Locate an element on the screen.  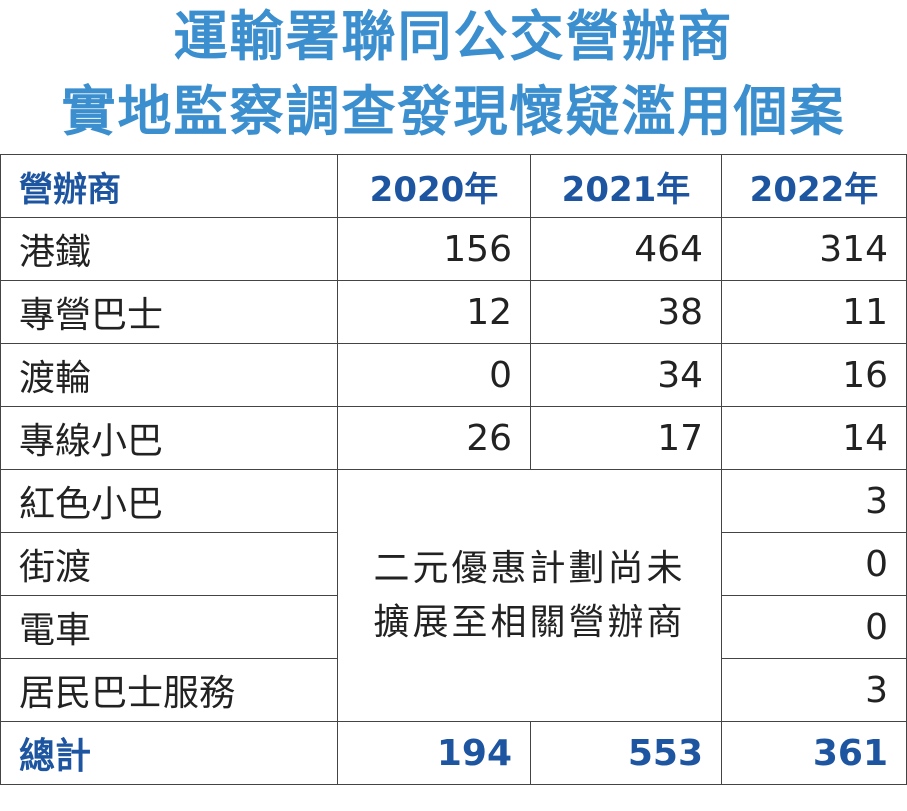
cell-value: 17 is located at coordinates (626, 438).